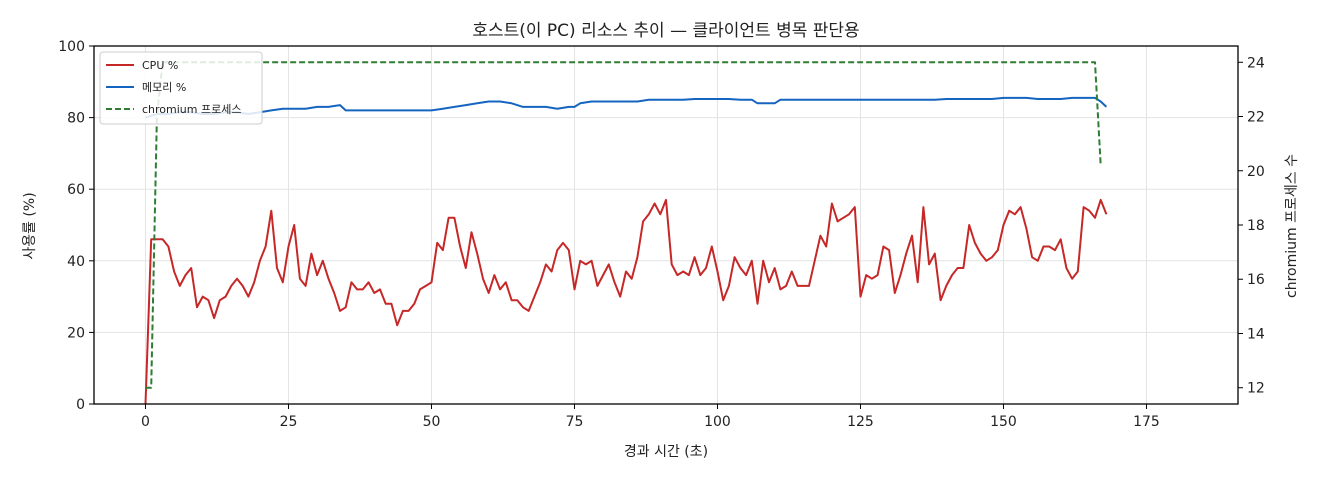 This screenshot has height=480, width=1320. Describe the element at coordinates (666, 452) in the screenshot. I see `x-axis-label: 경과 시간 (초)` at that location.